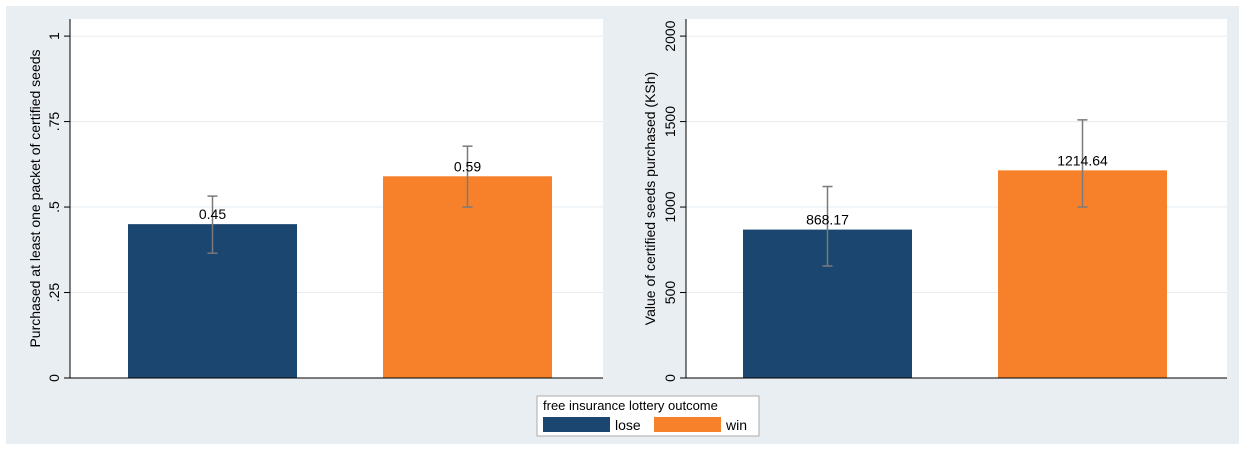 Image resolution: width=1245 pixels, height=455 pixels. I want to click on y-tick-label: .75, so click(54, 122).